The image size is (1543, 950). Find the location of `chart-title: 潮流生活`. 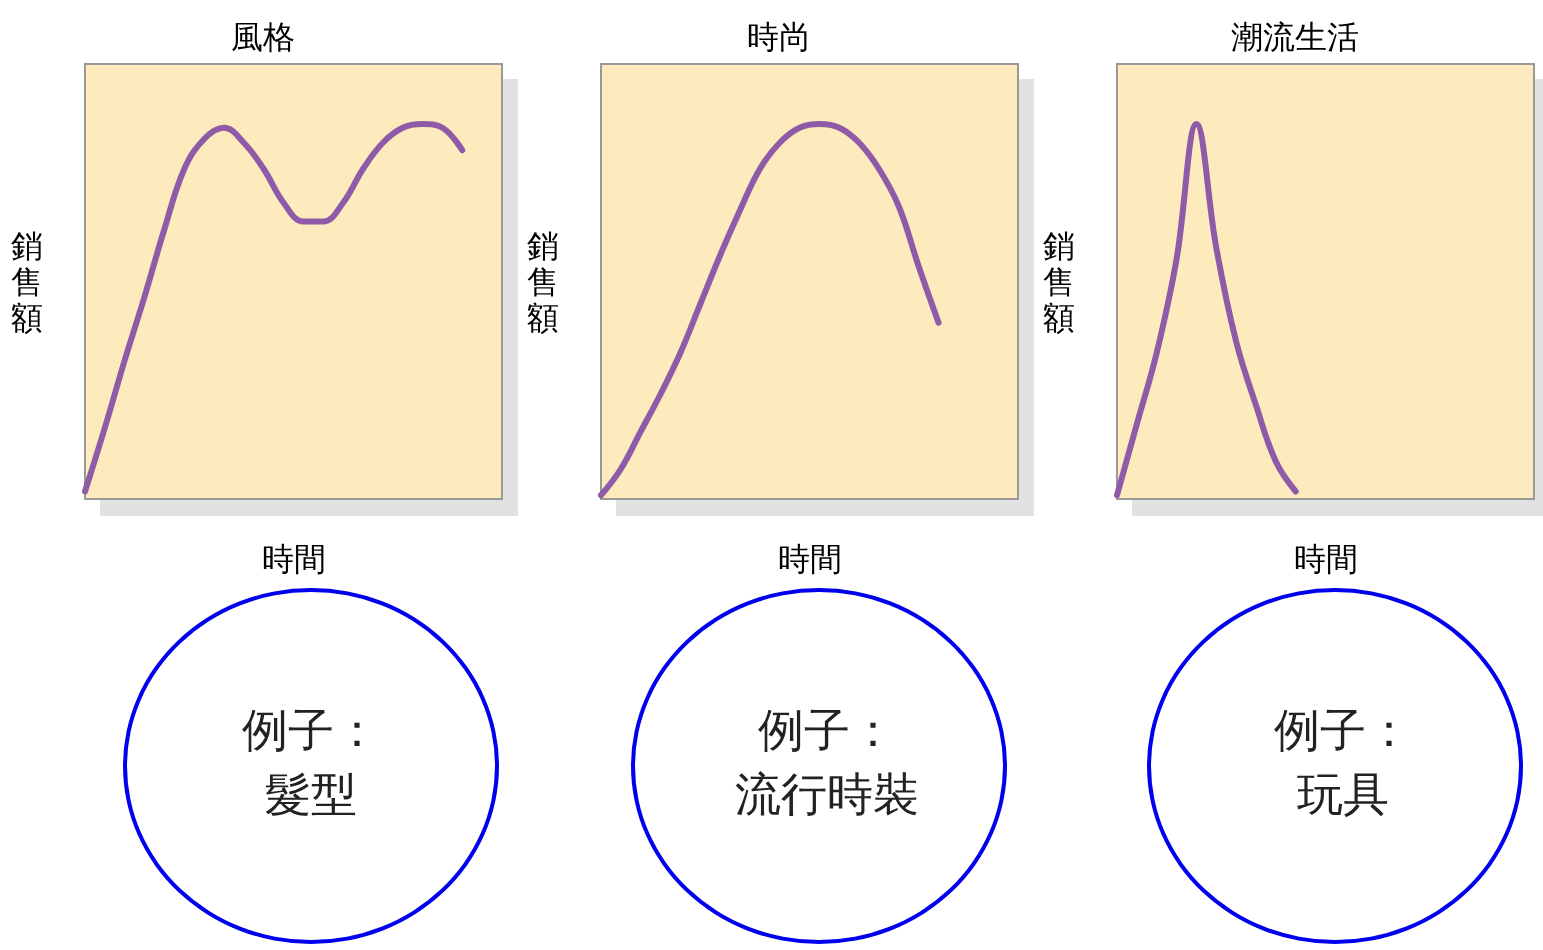

chart-title: 潮流生活 is located at coordinates (1295, 37).